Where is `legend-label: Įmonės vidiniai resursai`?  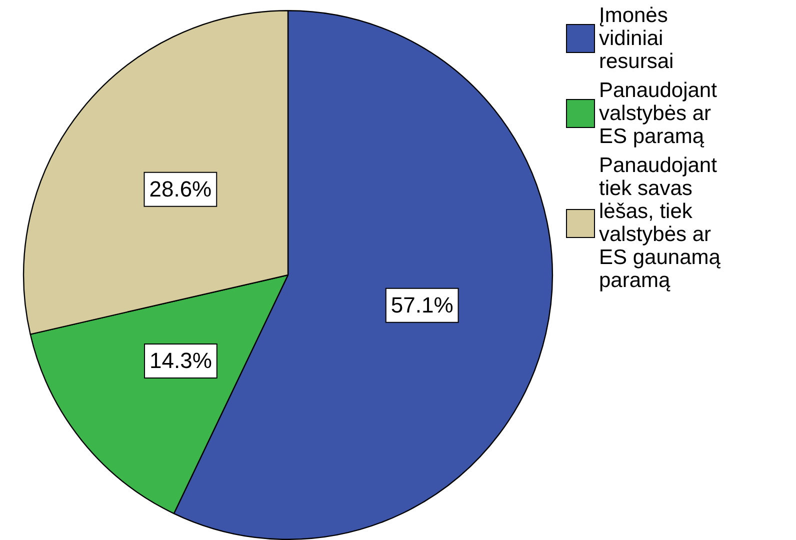
legend-label: Įmonės vidiniai resursai is located at coordinates (637, 38).